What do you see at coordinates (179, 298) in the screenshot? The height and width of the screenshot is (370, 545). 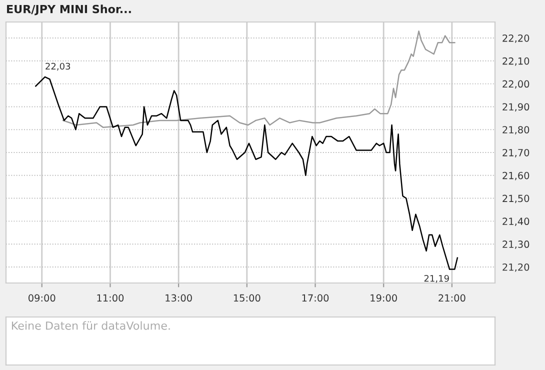 I see `x-tick-label: 13:00` at bounding box center [179, 298].